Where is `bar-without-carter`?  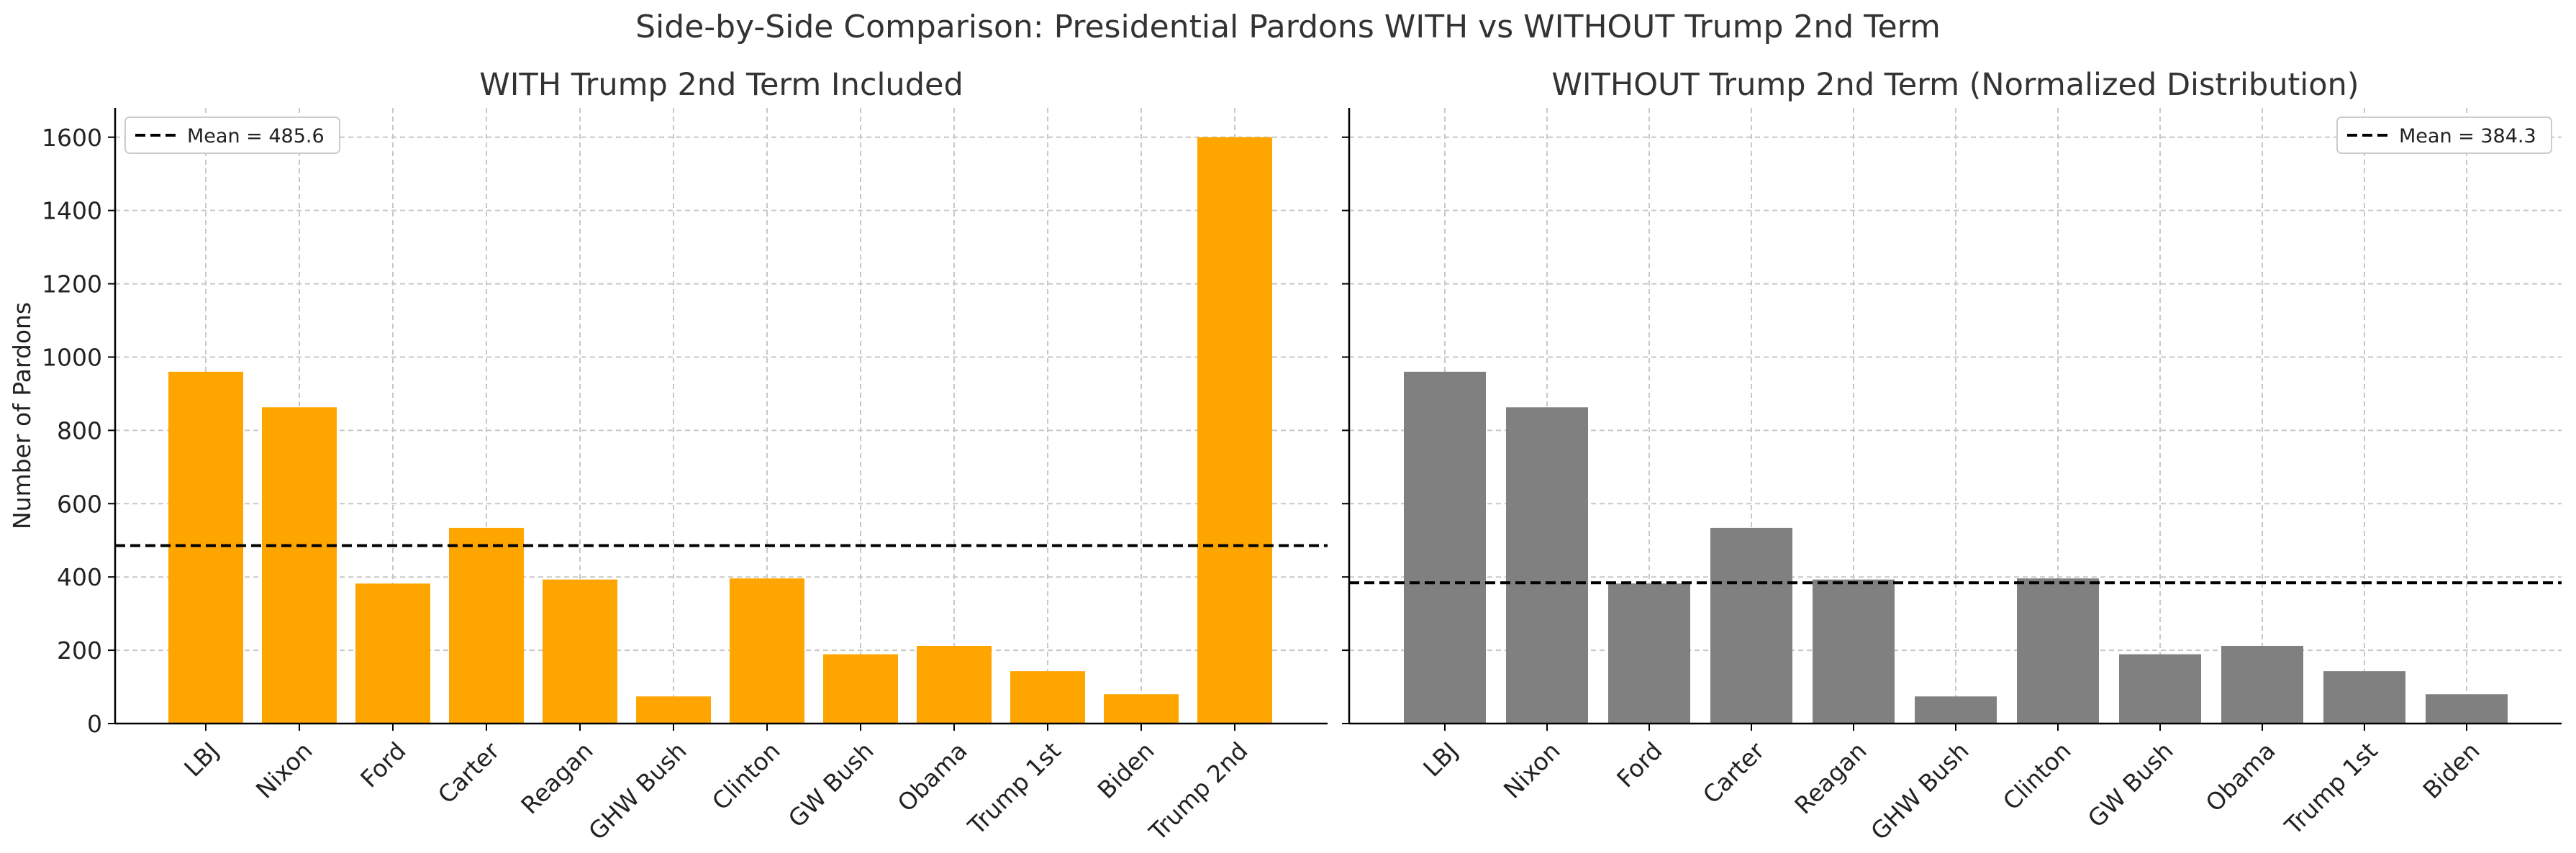
bar-without-carter is located at coordinates (1751, 625).